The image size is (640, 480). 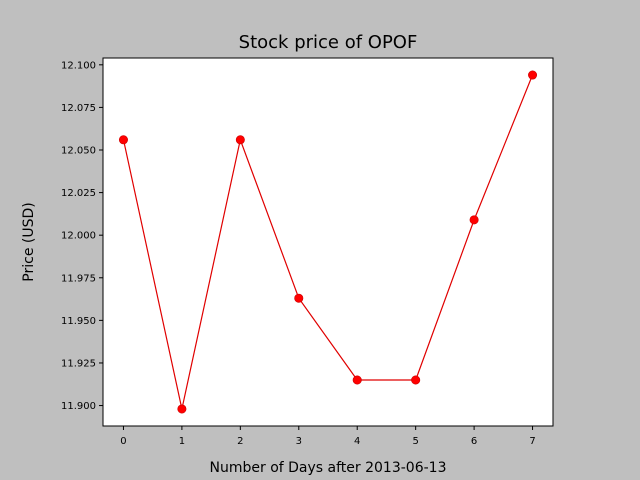 I want to click on chart-title: Stock price of OPOF, so click(x=328, y=42).